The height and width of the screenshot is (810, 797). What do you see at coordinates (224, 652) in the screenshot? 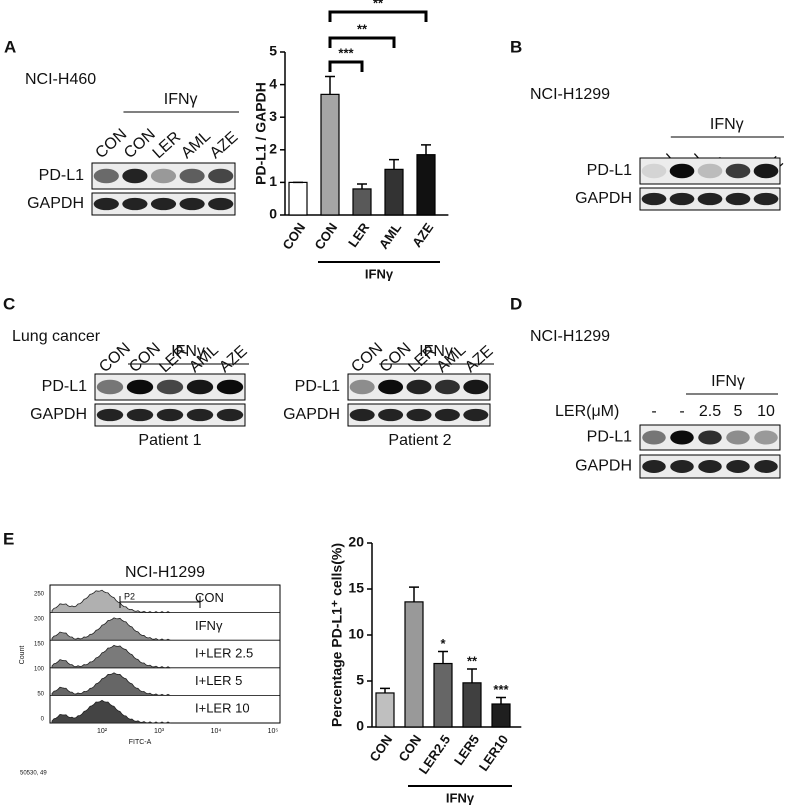
I see `flow-sample-label: I+LER 2.5` at bounding box center [224, 652].